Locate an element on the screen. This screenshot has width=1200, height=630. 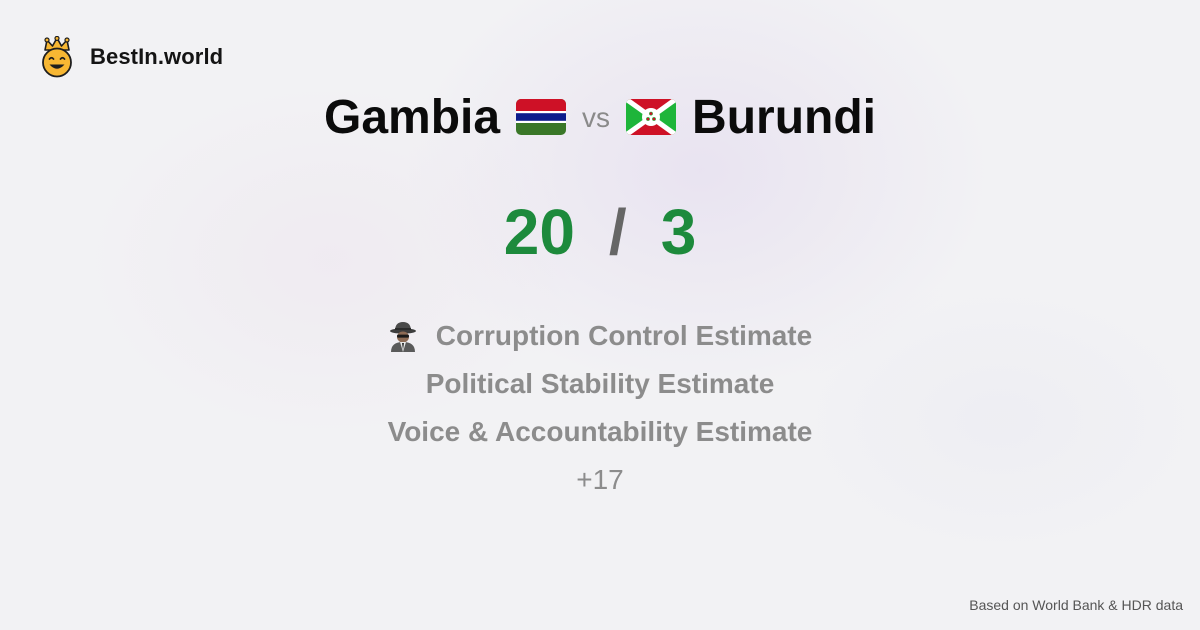
metric-label: Voice & Accountability Estimate is located at coordinates (600, 431).